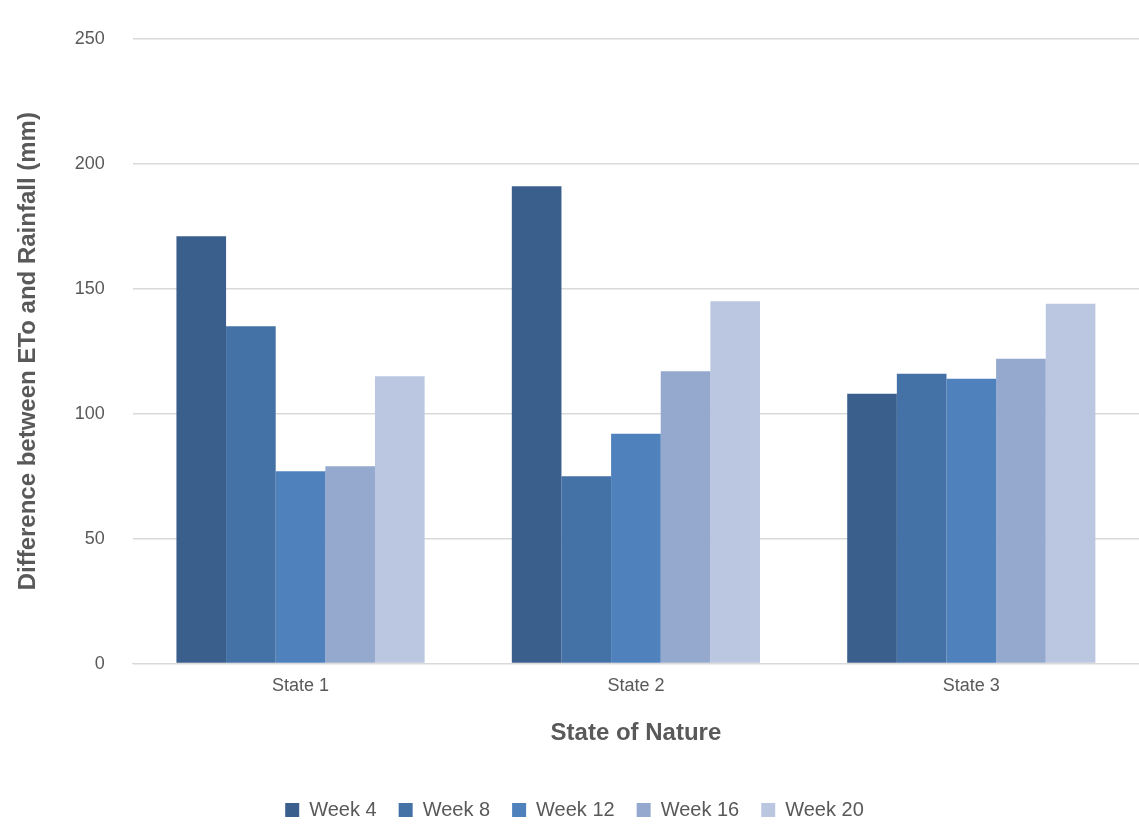 This screenshot has width=1139, height=838. Describe the element at coordinates (99, 662) in the screenshot. I see `y-tick-label: 0` at that location.